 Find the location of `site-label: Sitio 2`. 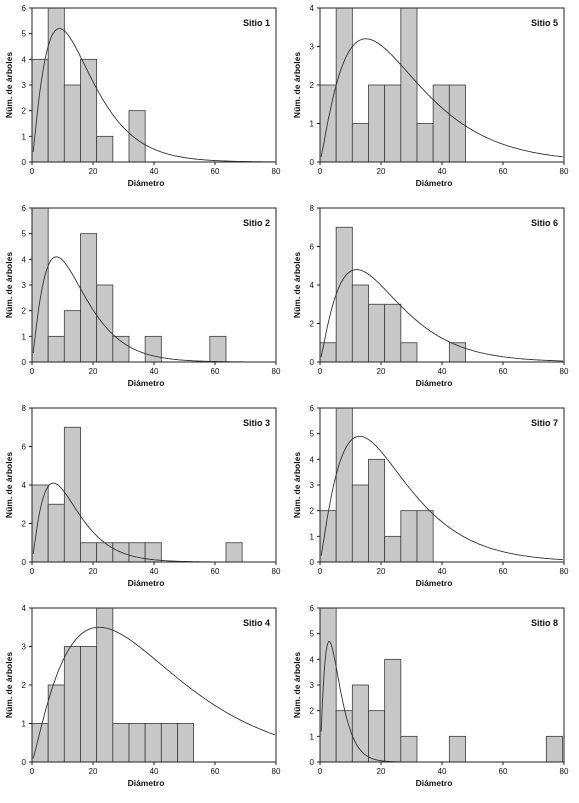

site-label: Sitio 2 is located at coordinates (256, 223).